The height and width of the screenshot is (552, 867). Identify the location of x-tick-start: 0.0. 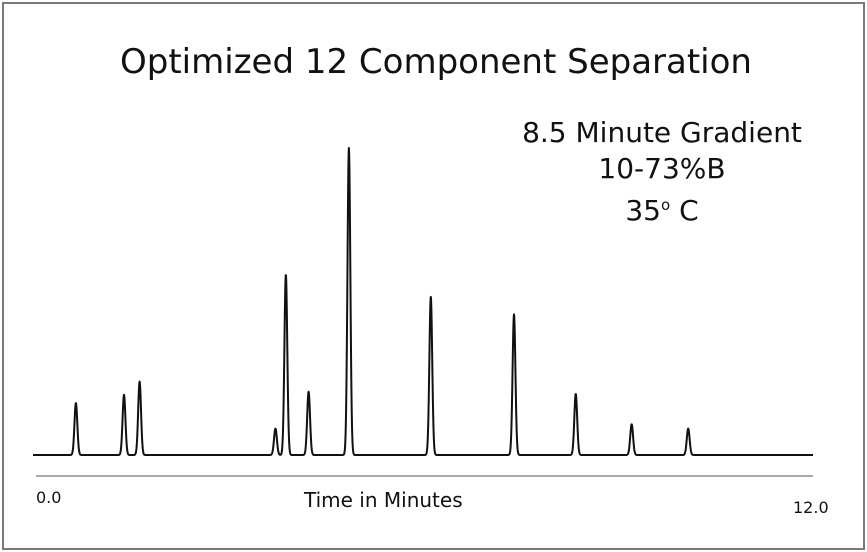
(49, 497).